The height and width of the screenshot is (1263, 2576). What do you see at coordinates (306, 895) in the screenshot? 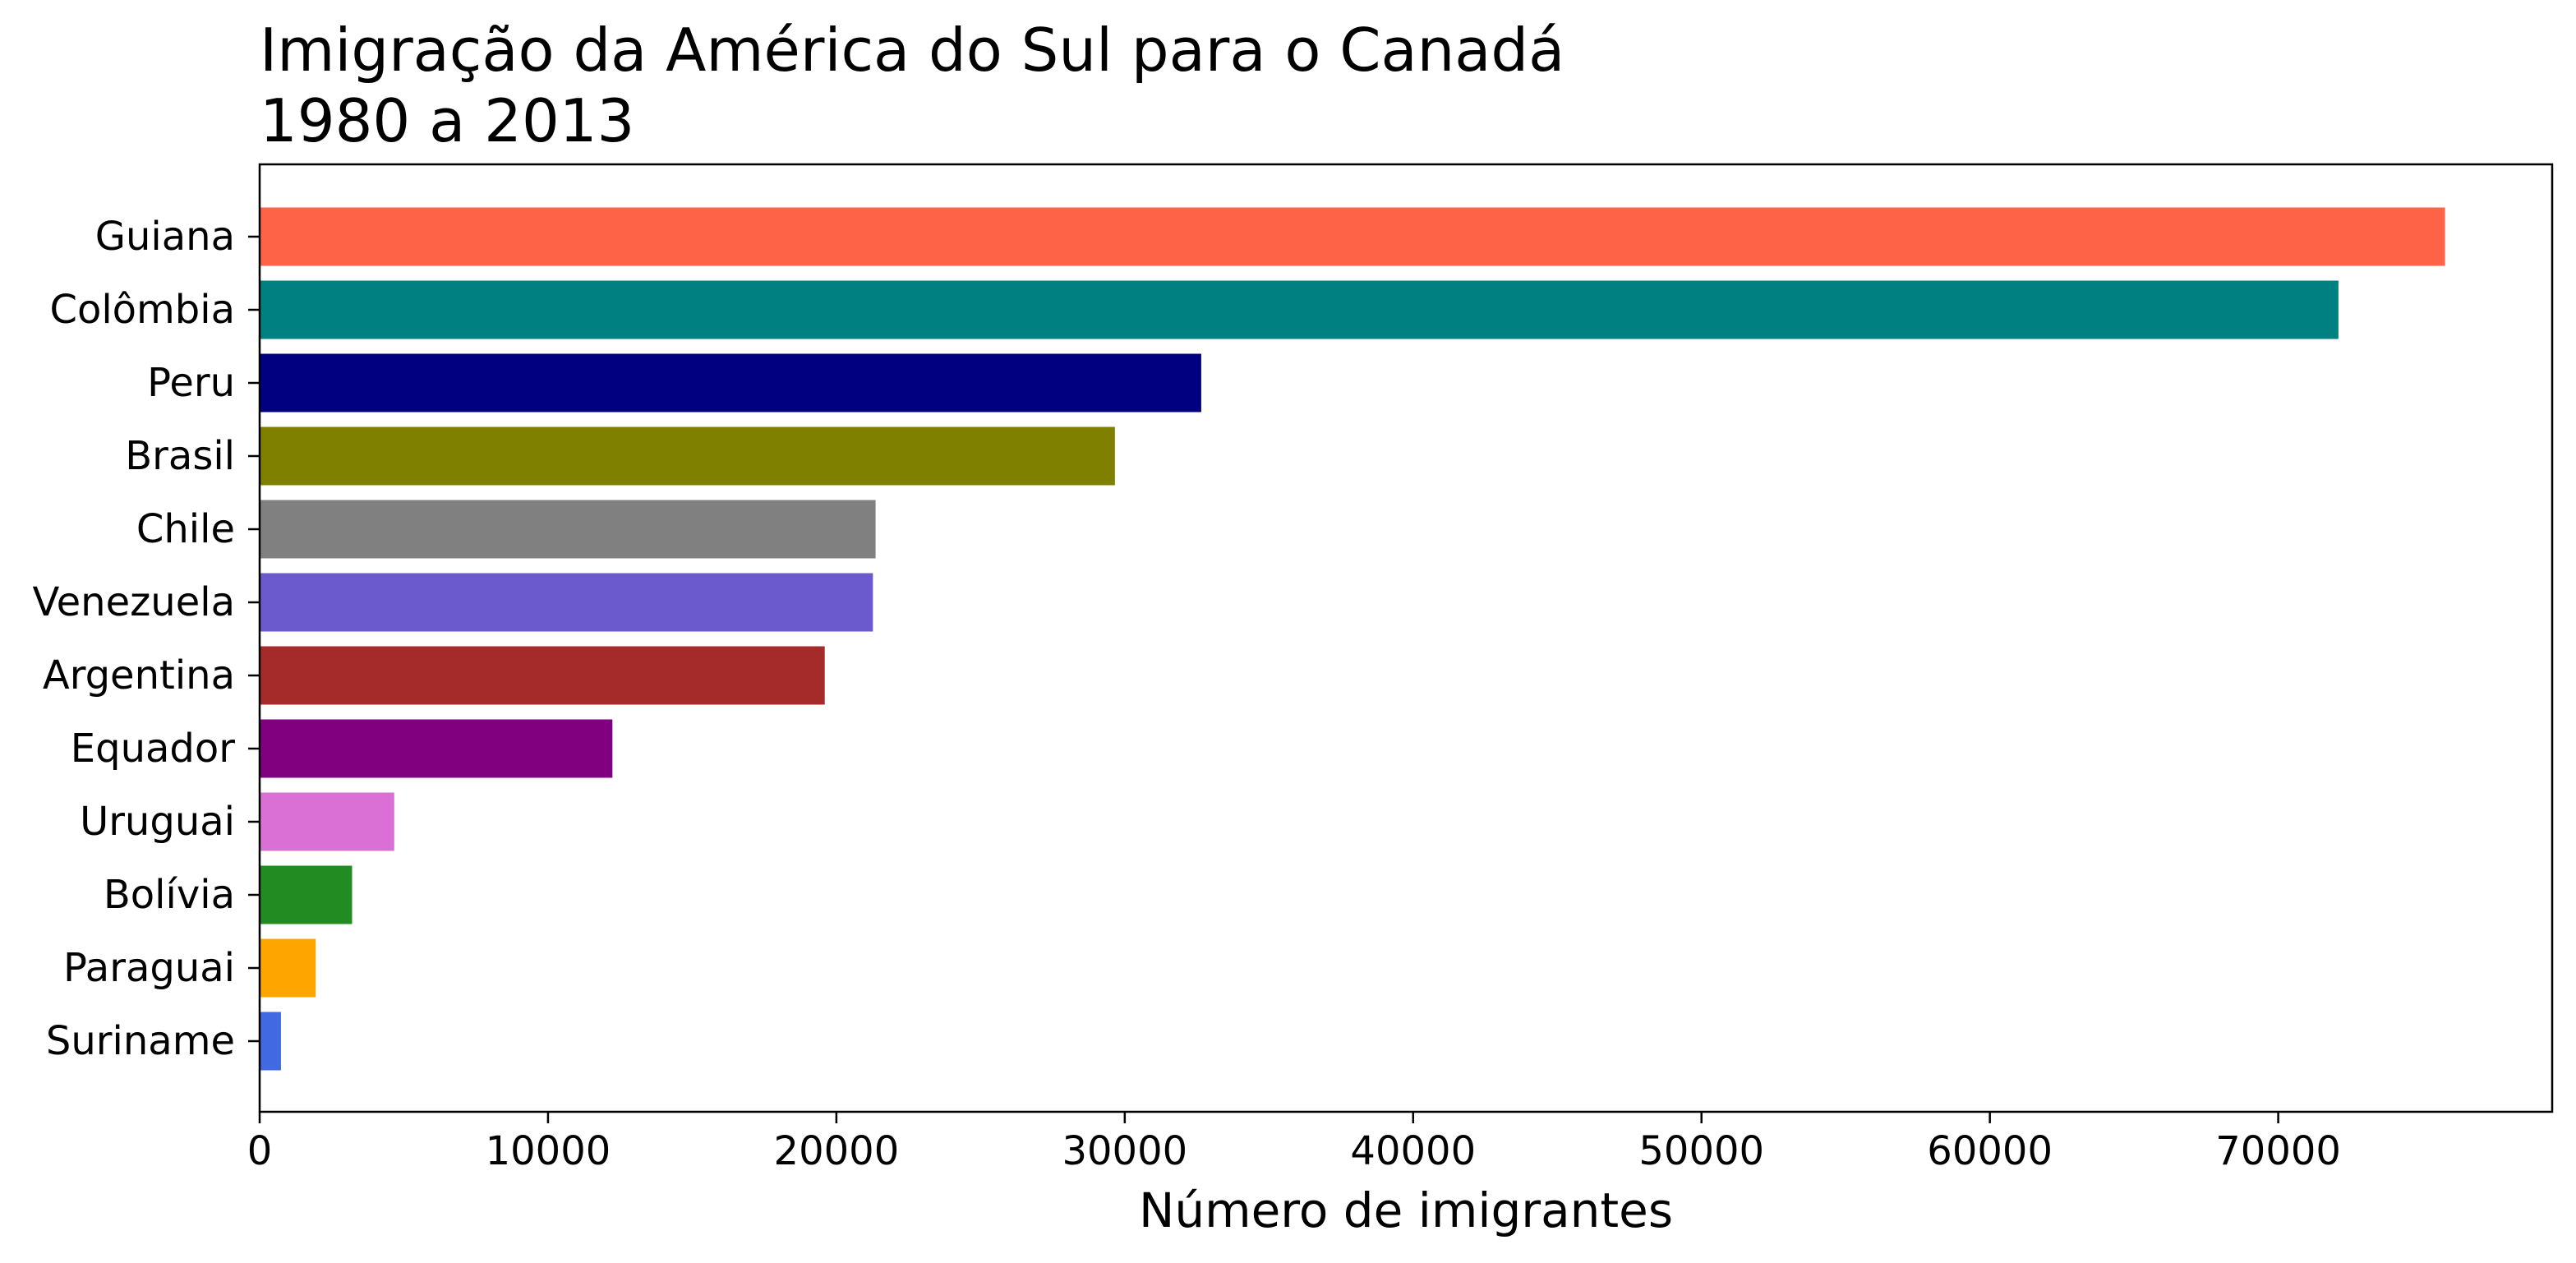
I see `bar-bolivia` at bounding box center [306, 895].